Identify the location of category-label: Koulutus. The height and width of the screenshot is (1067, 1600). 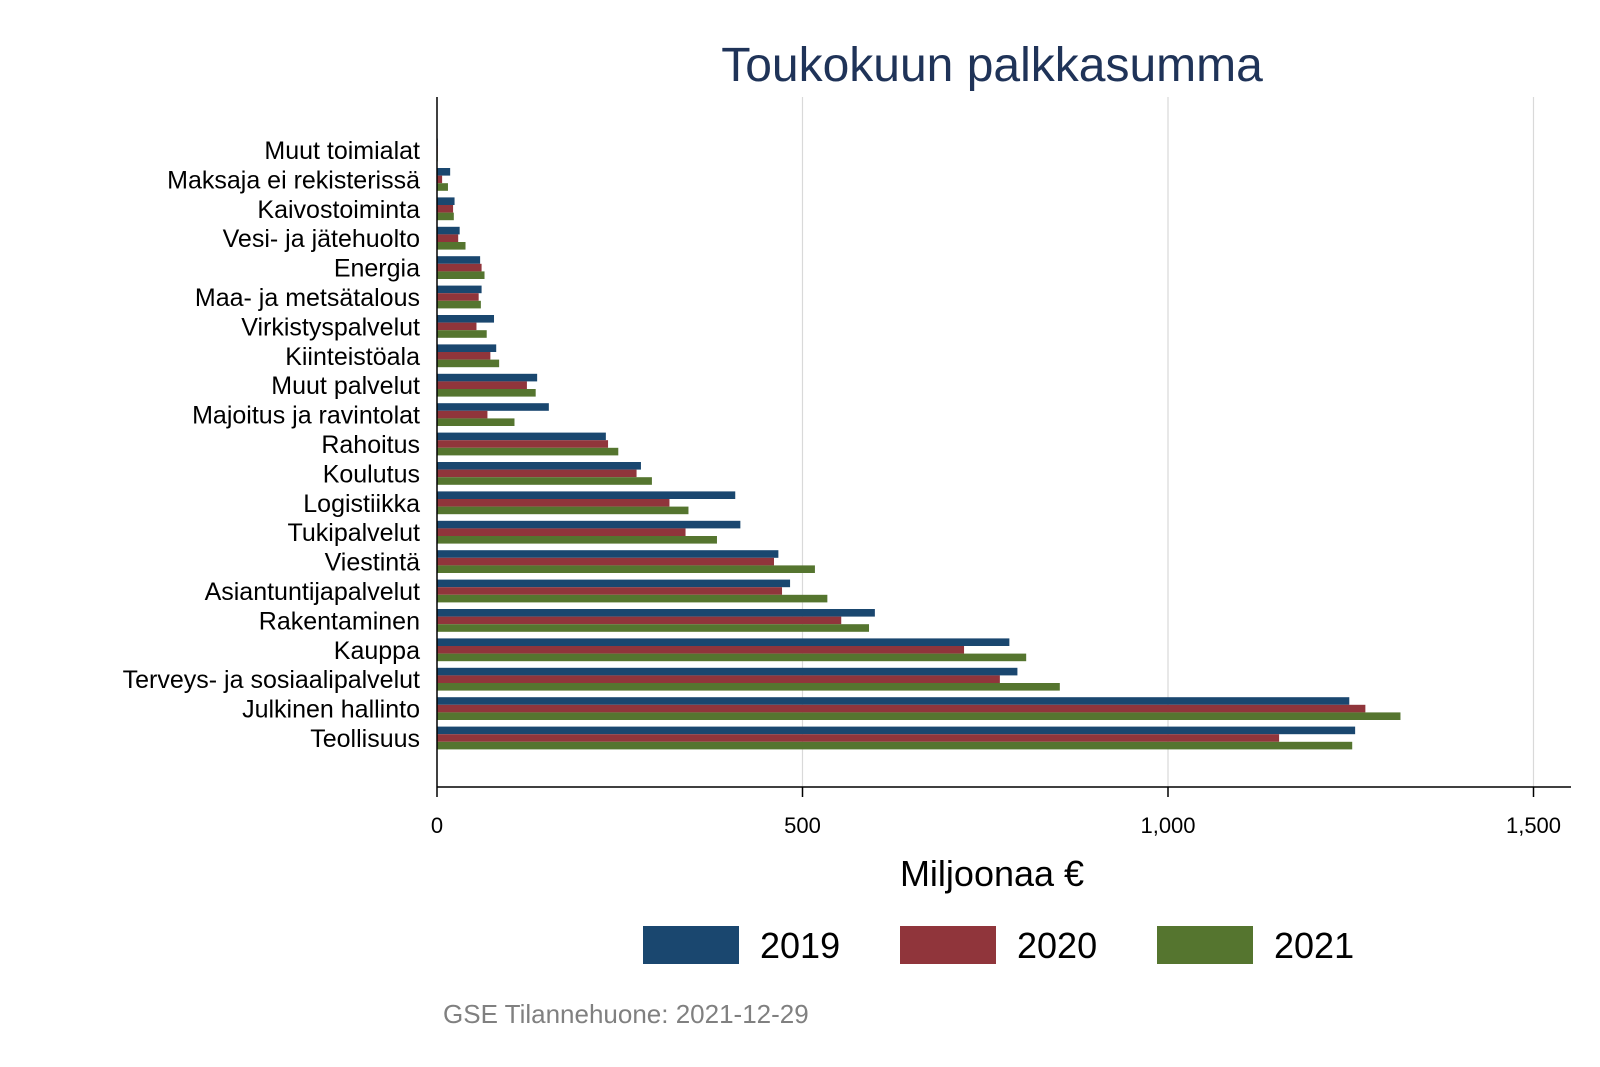
(371, 474).